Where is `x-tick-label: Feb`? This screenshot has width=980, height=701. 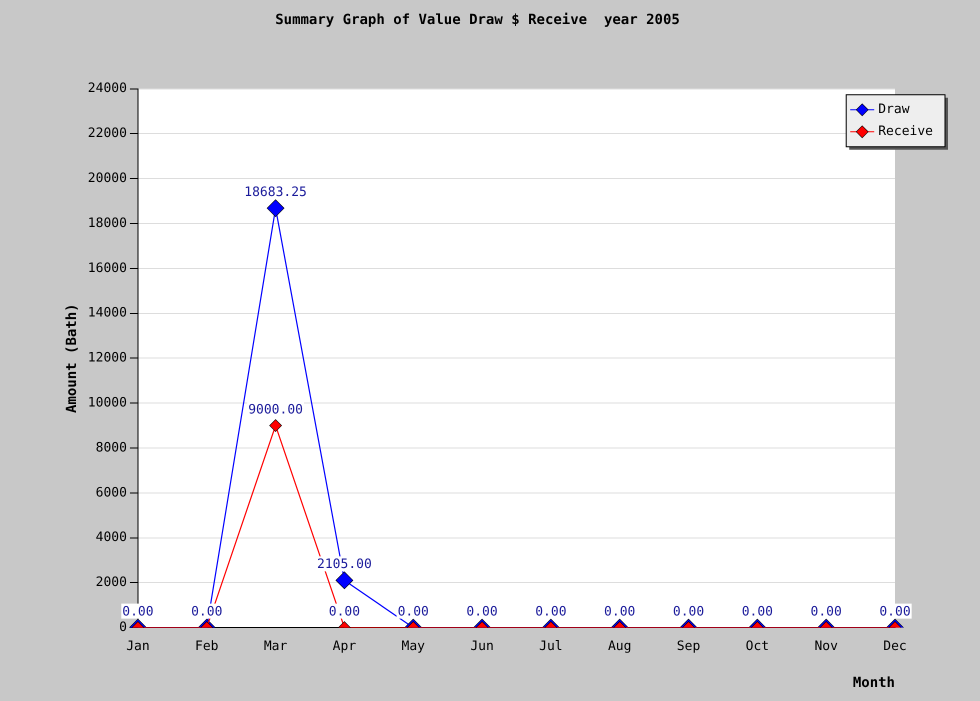 x-tick-label: Feb is located at coordinates (207, 646).